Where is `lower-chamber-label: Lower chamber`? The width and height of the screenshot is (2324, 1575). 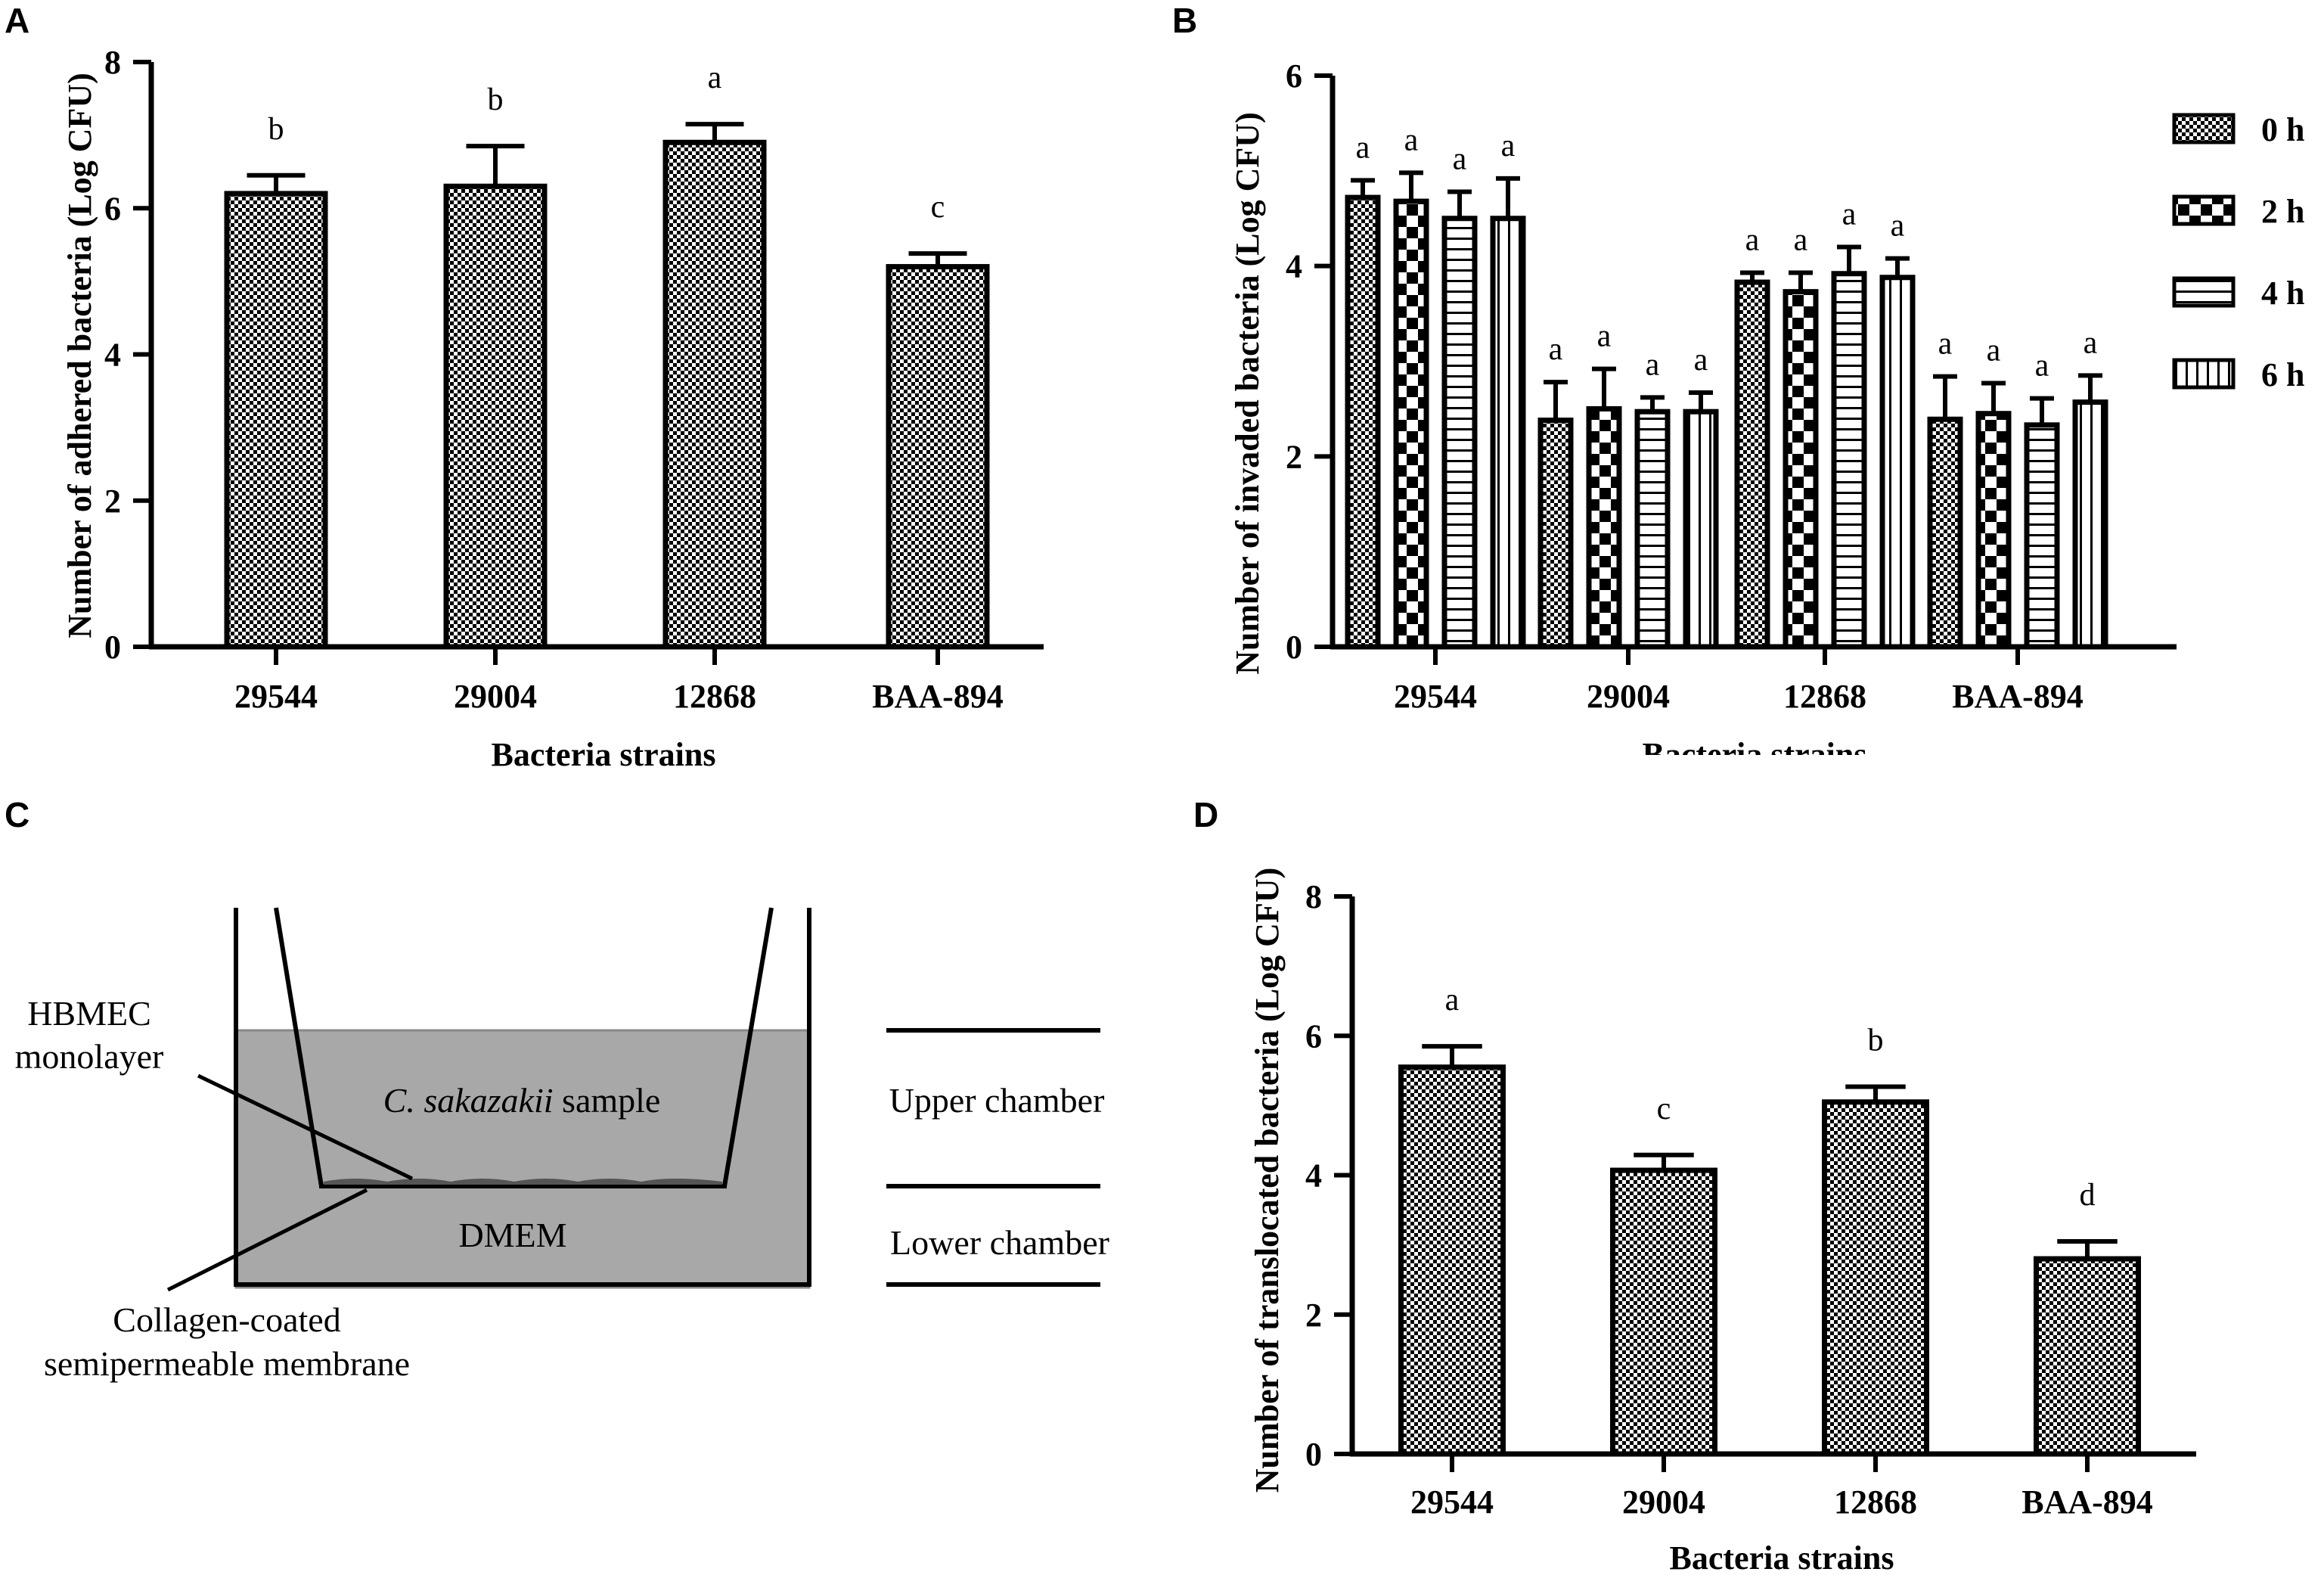
lower-chamber-label: Lower chamber is located at coordinates (1000, 1242).